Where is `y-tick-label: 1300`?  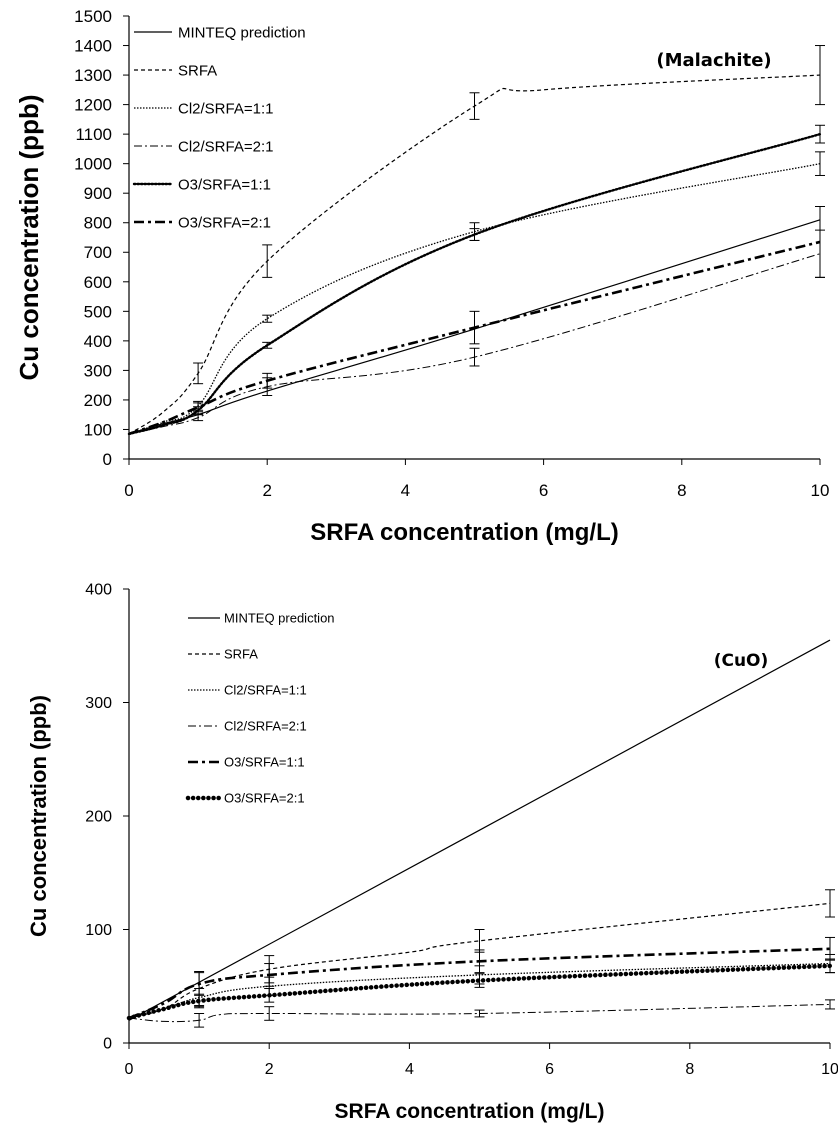
y-tick-label: 1300 is located at coordinates (93, 75).